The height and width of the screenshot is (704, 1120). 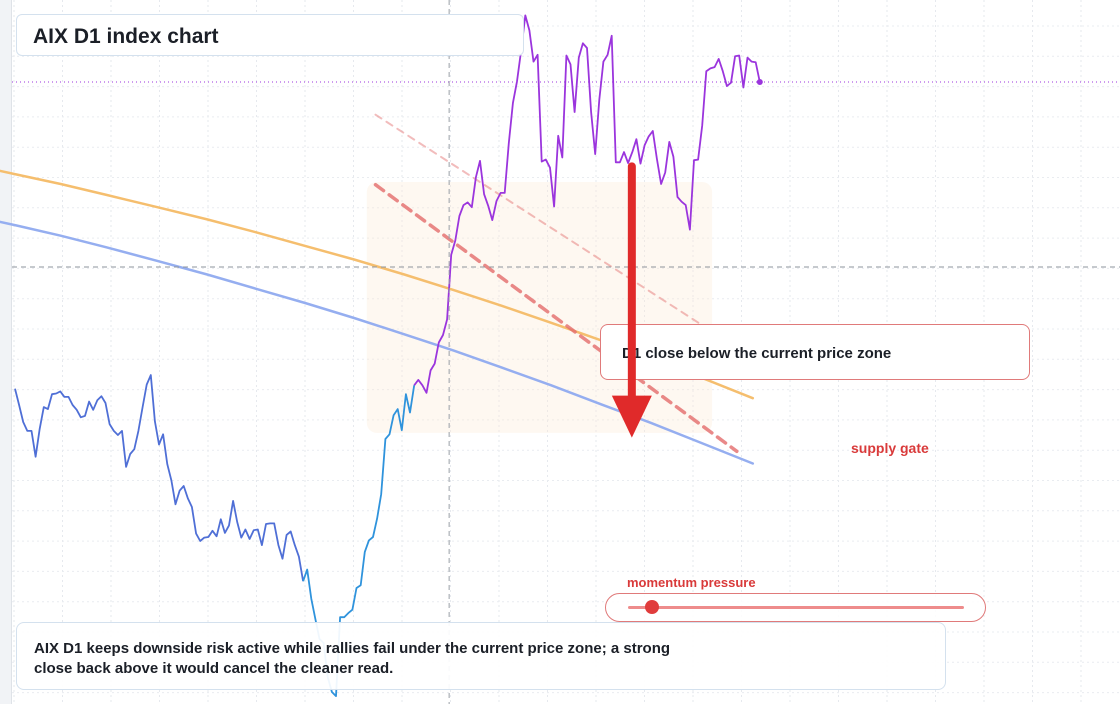 I want to click on chart-title: AIX D1 index chart, so click(x=126, y=36).